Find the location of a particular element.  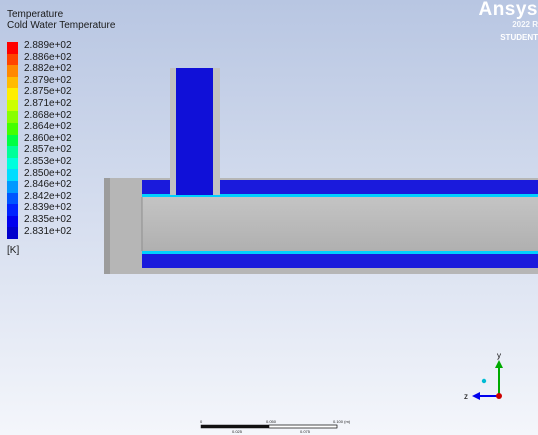

scale-label: 0.100 (m) is located at coordinates (342, 421).